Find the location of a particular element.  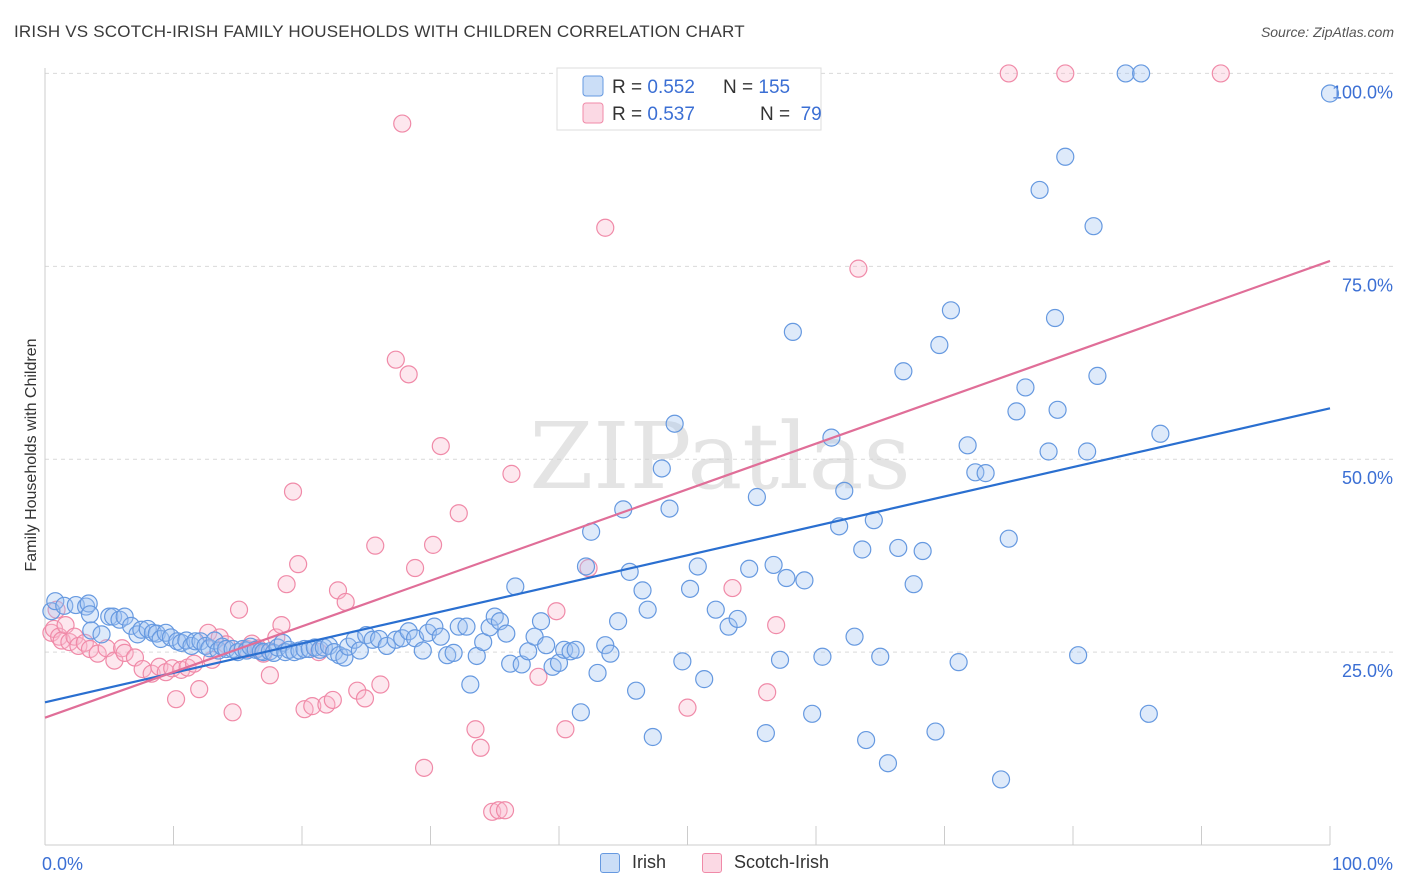

legend-n-value: 155 is located at coordinates (774, 87).